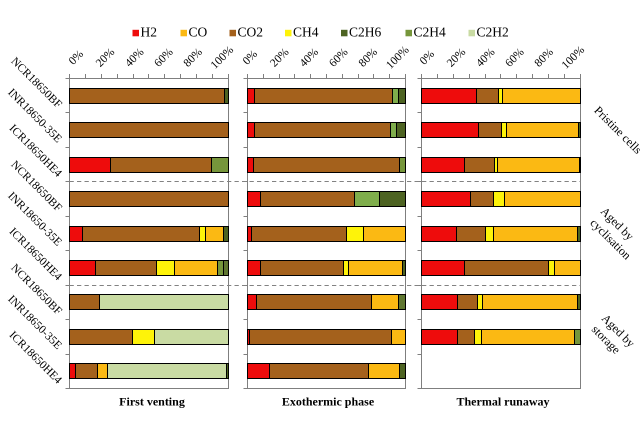 This screenshot has width=640, height=440. Describe the element at coordinates (306, 32) in the screenshot. I see `svg-text: CH4` at that location.